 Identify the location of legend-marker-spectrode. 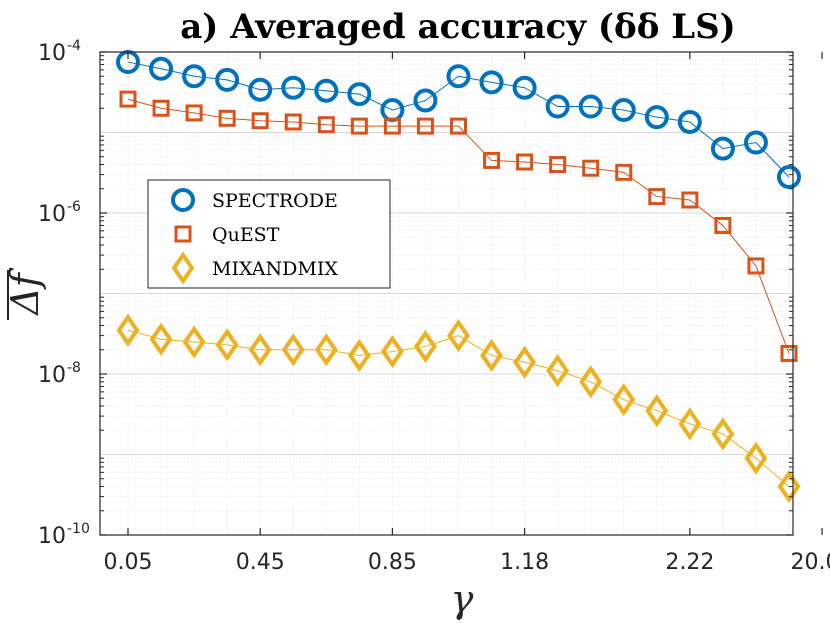
(183, 200).